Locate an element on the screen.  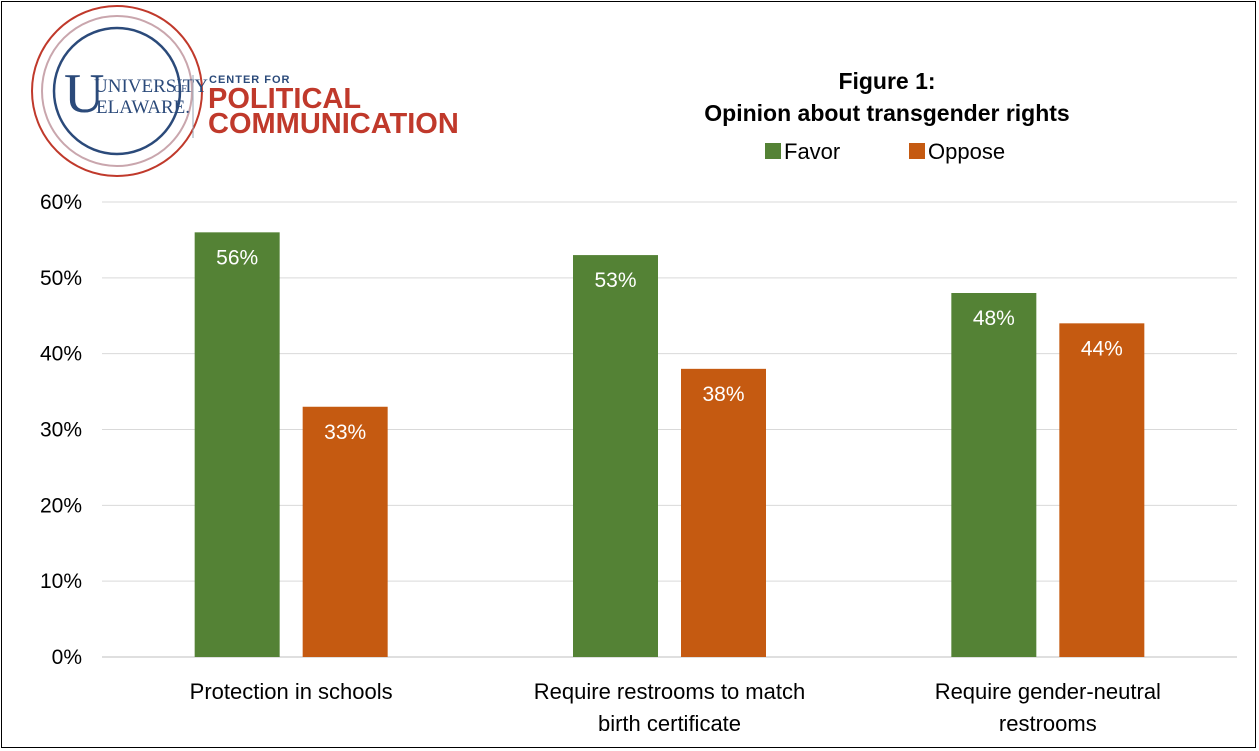
y-axis-ticks: 0% 10% 20% 30% 40% 50% 60% is located at coordinates (61, 430).